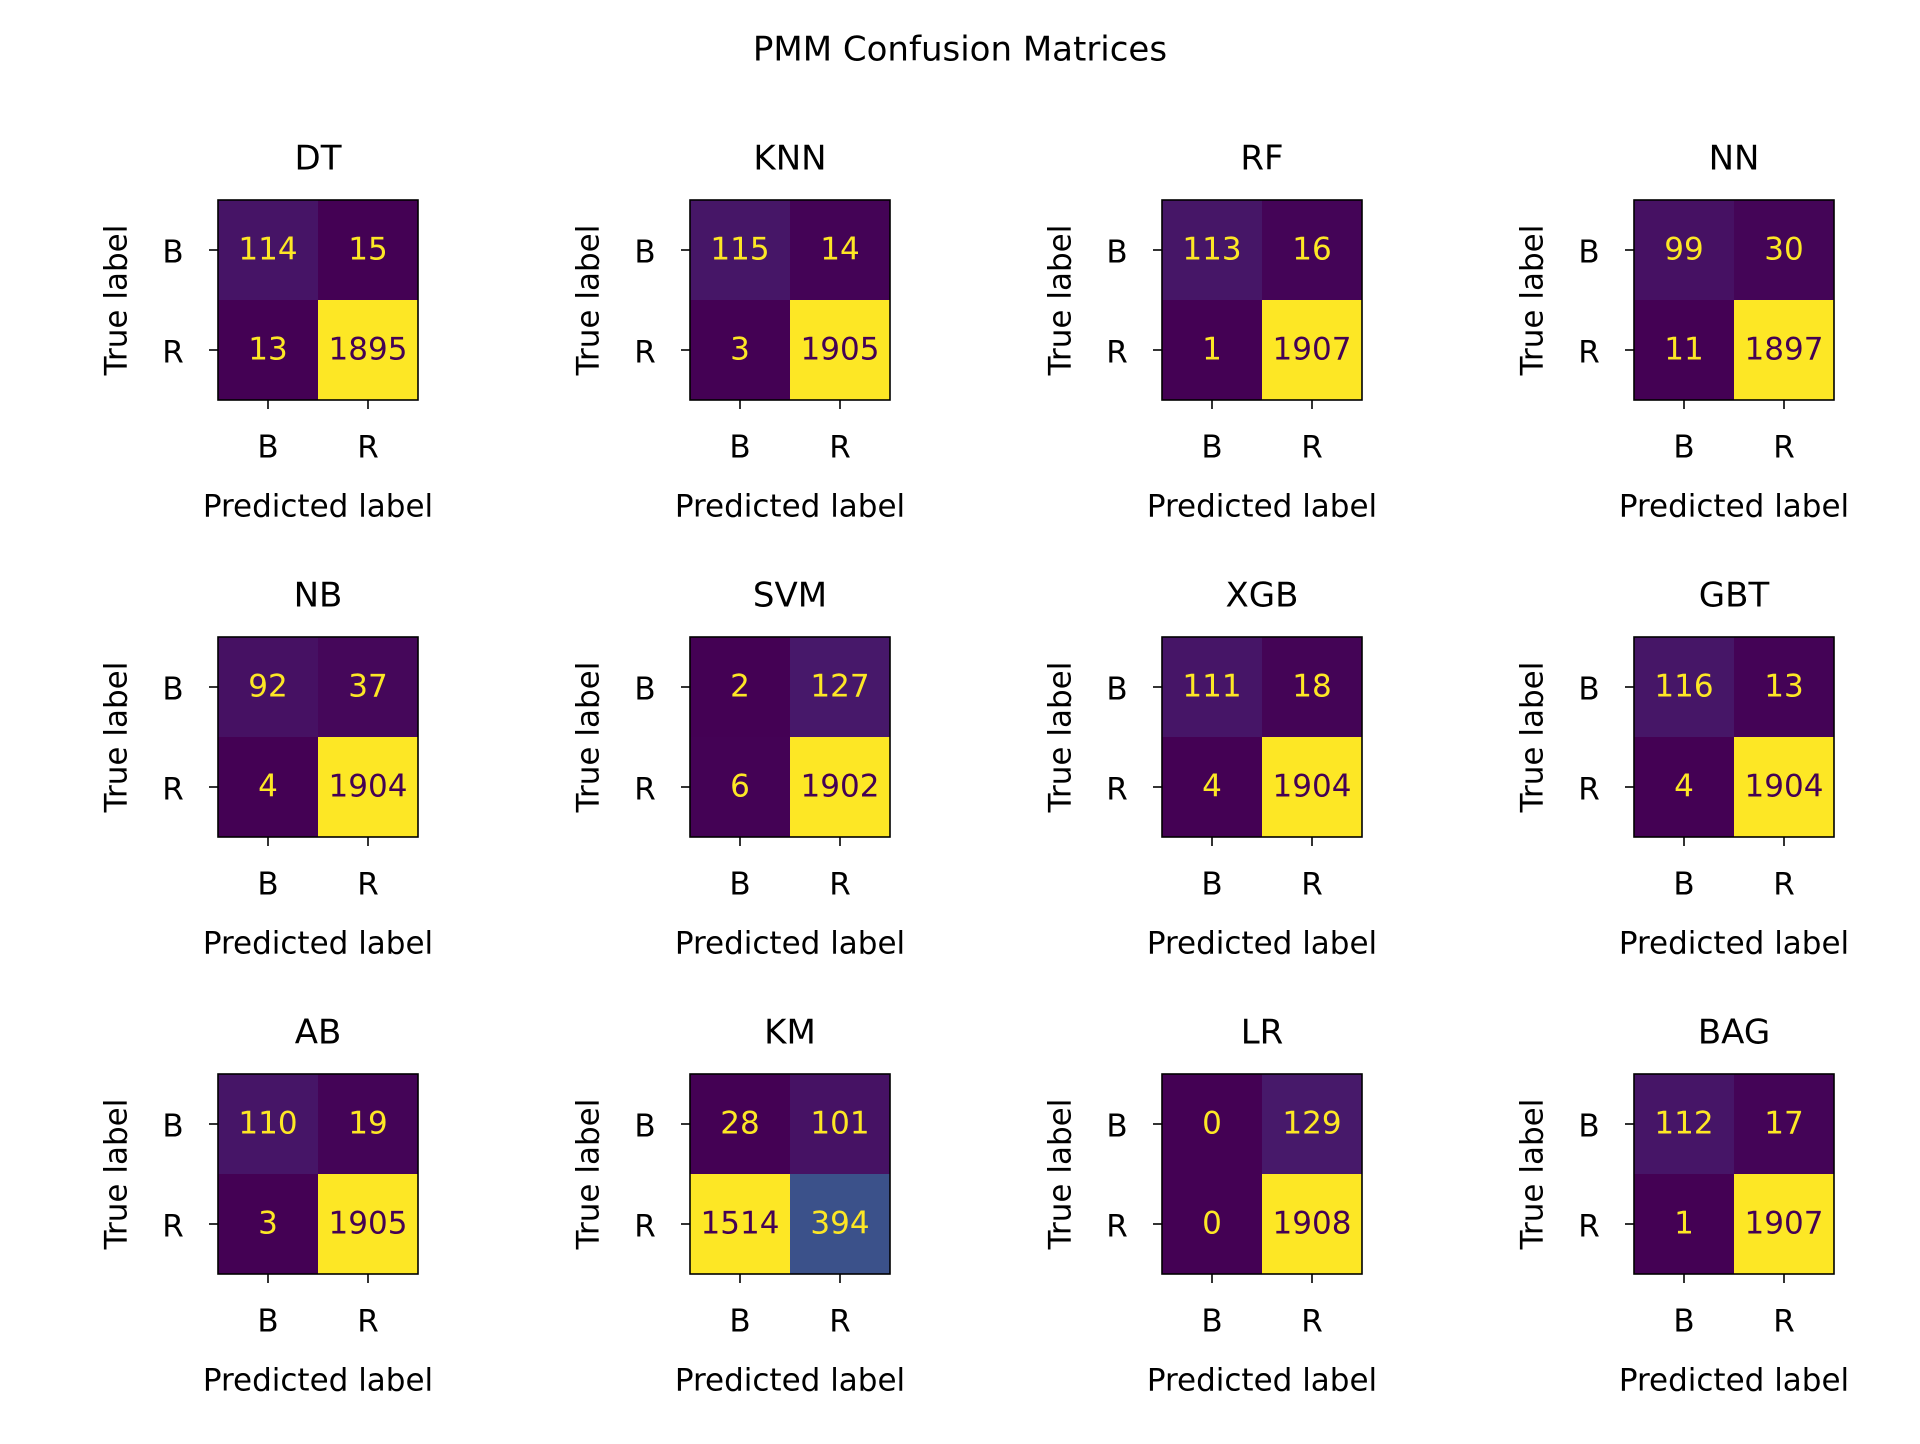  I want to click on cell-value-label: 16, so click(1311, 250).